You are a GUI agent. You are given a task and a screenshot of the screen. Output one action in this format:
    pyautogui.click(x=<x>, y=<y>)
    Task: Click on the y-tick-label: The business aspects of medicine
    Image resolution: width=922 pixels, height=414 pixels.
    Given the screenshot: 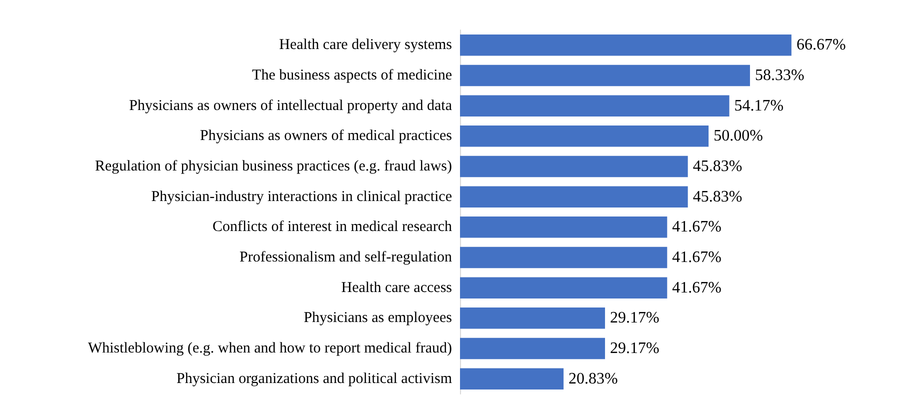 What is the action you would take?
    pyautogui.click(x=352, y=76)
    